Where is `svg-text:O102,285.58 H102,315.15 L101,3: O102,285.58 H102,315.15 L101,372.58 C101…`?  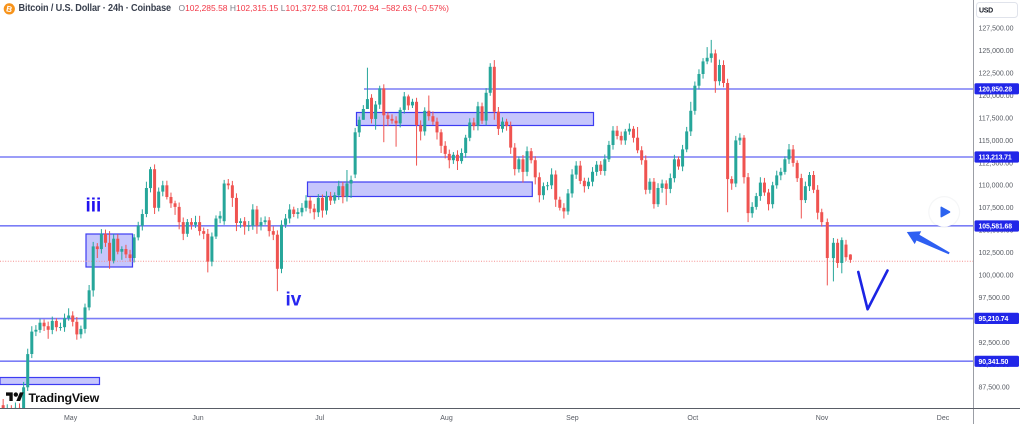
svg-text:O102,285.58 H102,315.15 L101,3: O102,285.58 H102,315.15 L101,372.58 C101… is located at coordinates (314, 8).